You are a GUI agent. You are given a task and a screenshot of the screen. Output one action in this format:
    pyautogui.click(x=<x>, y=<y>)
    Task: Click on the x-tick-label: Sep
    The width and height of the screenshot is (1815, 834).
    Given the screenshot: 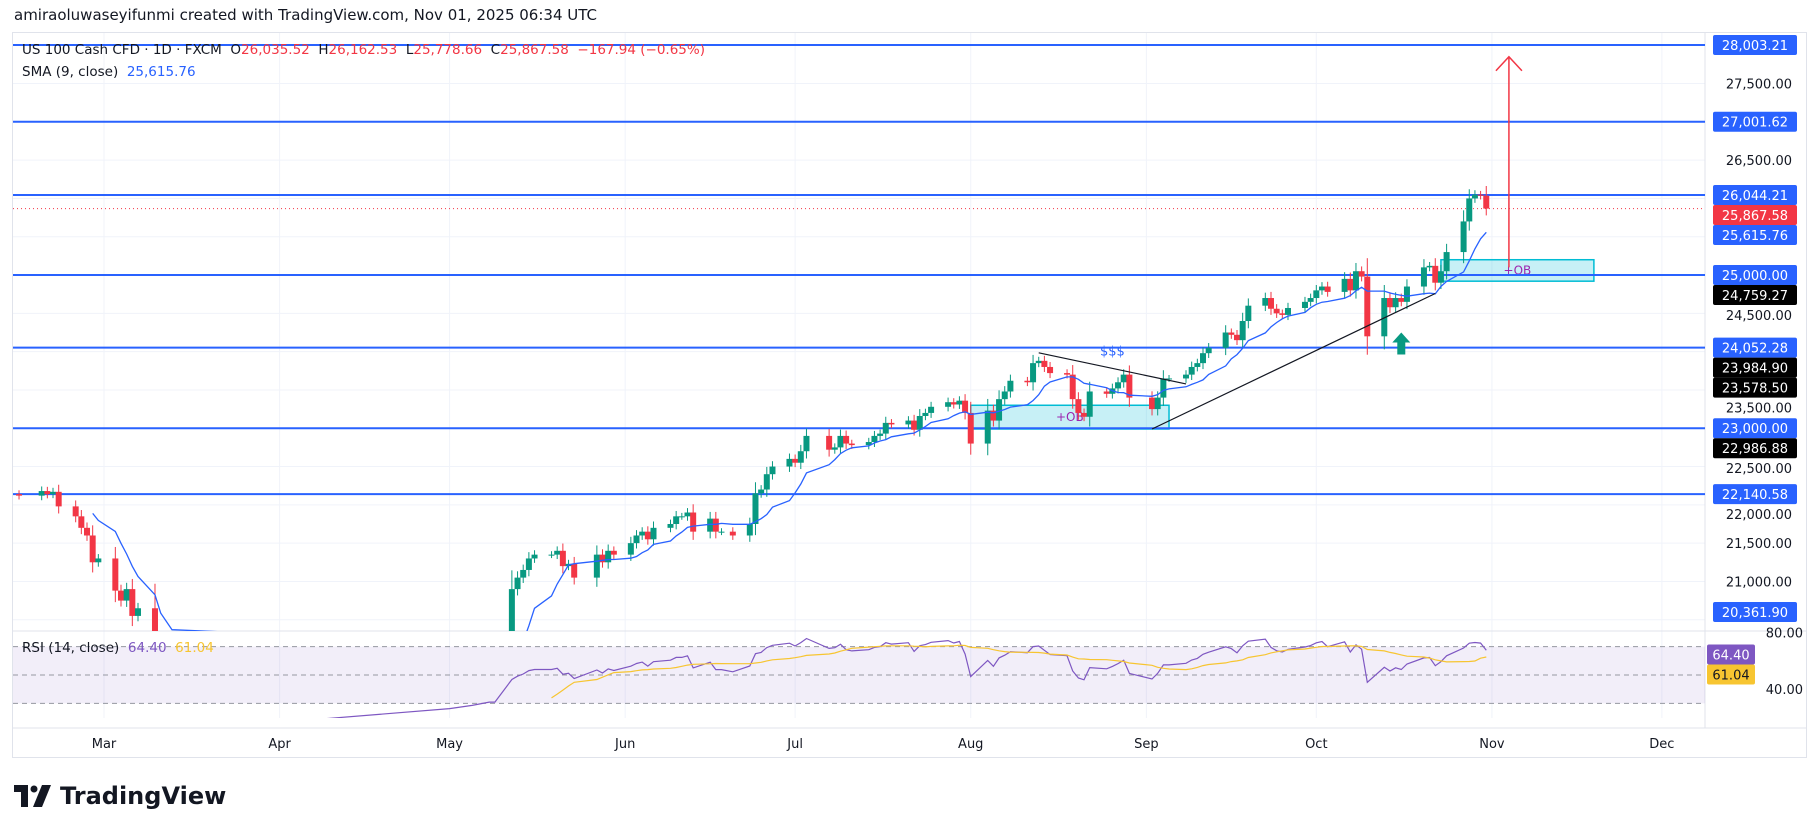 What is the action you would take?
    pyautogui.click(x=1146, y=744)
    